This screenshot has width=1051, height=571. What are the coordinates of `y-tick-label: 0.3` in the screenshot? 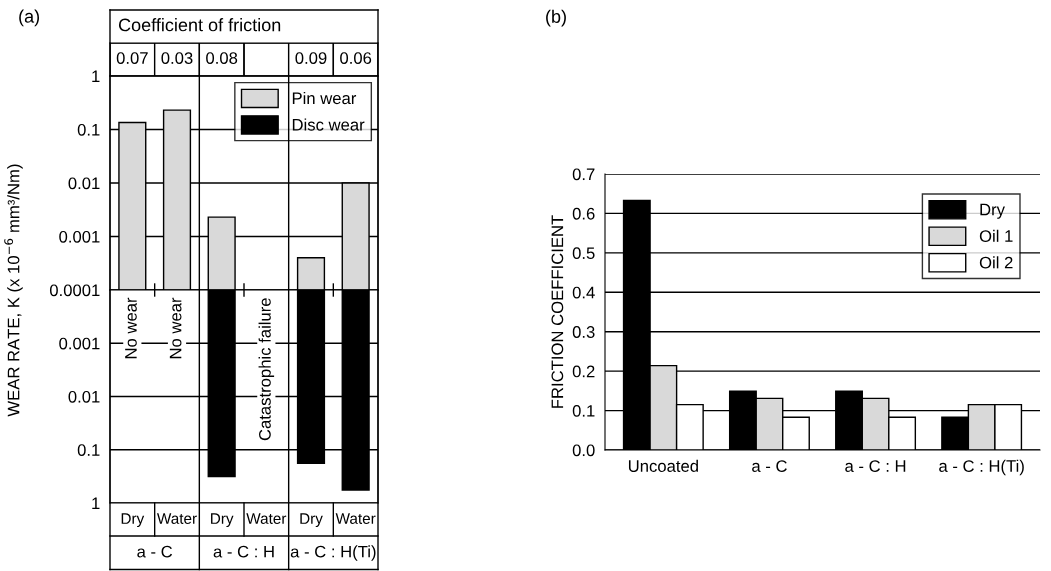 It's located at (583, 332).